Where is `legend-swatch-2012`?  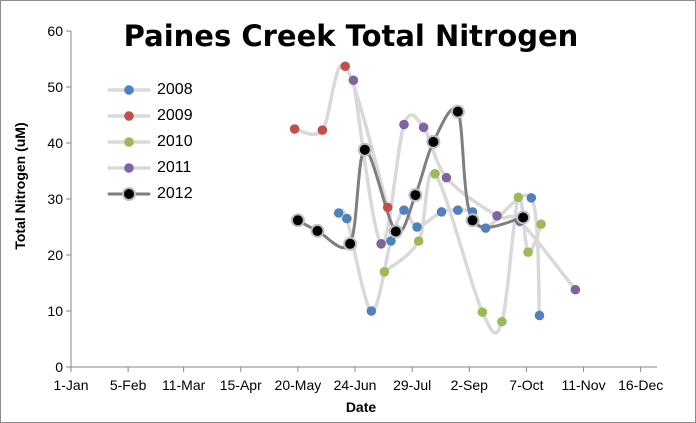 legend-swatch-2012 is located at coordinates (129, 194).